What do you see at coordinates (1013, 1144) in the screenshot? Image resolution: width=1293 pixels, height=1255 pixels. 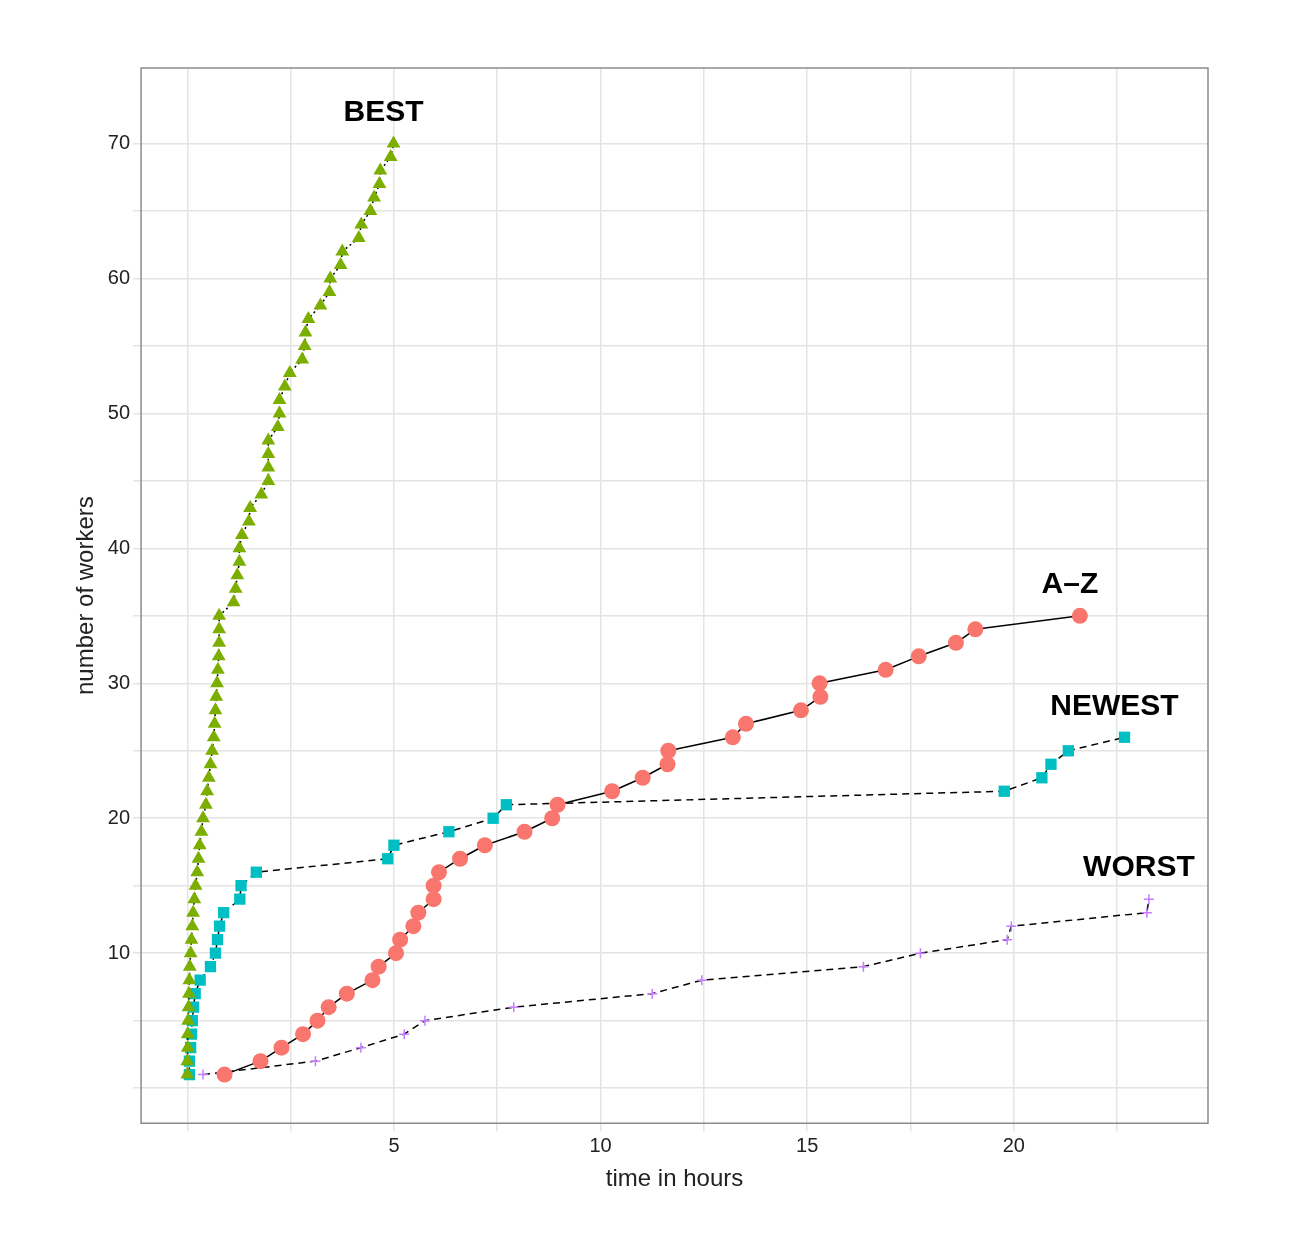 I see `x-tick-label: 20` at bounding box center [1013, 1144].